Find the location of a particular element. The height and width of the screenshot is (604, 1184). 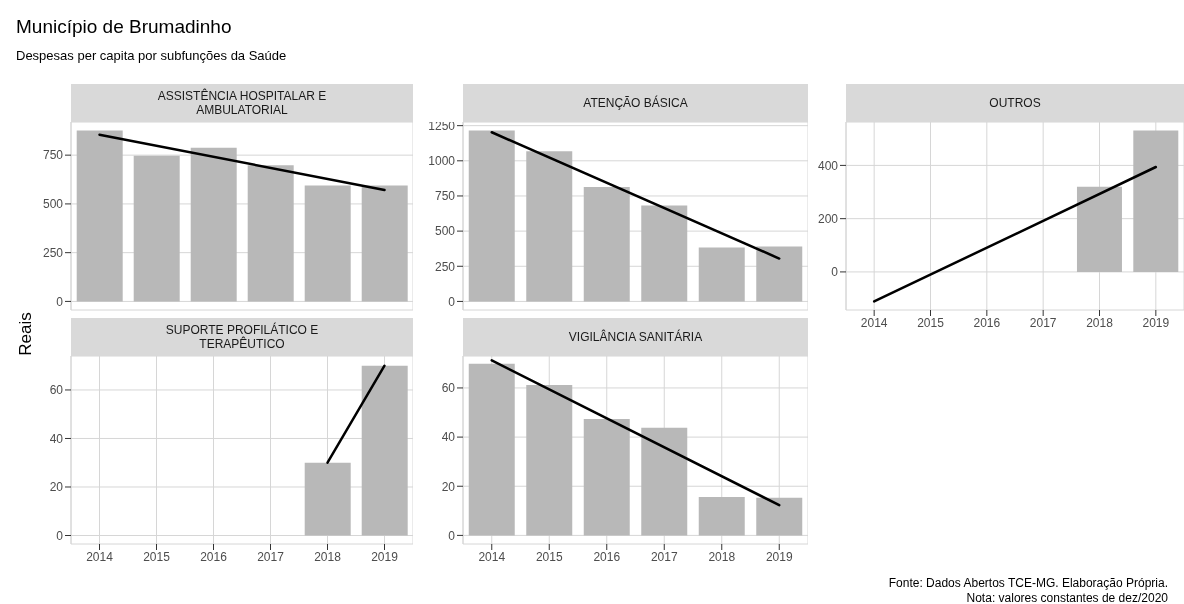

text: Despesas per capita por subfunções da Saúde is located at coordinates (151, 55).